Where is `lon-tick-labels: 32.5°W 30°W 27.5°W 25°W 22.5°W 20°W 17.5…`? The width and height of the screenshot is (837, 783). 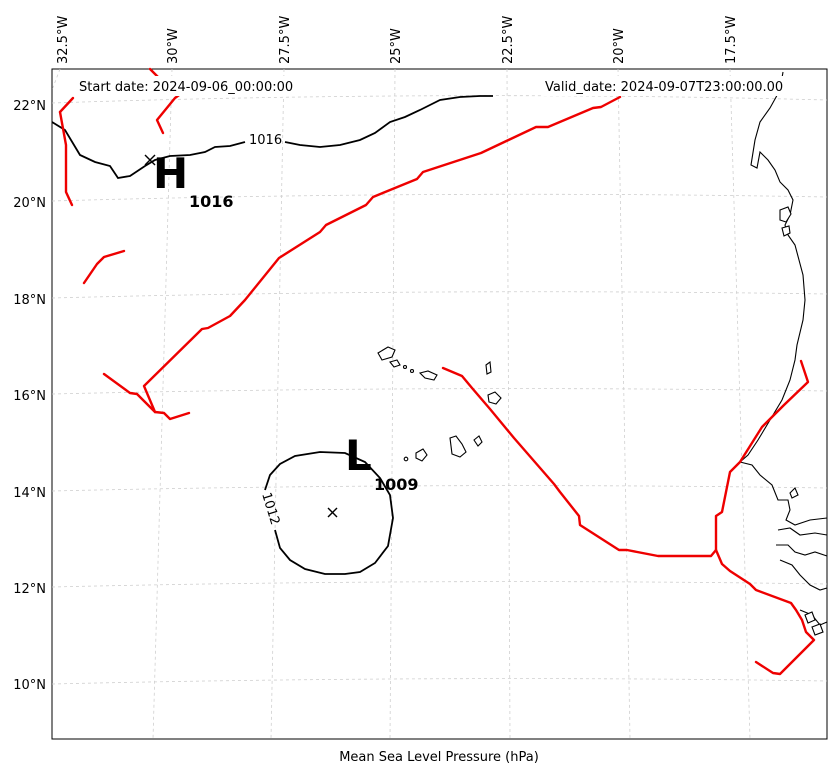
lon-tick-labels: 32.5°W 30°W 27.5°W 25°W 22.5°W 20°W 17.5… is located at coordinates (397, 40).